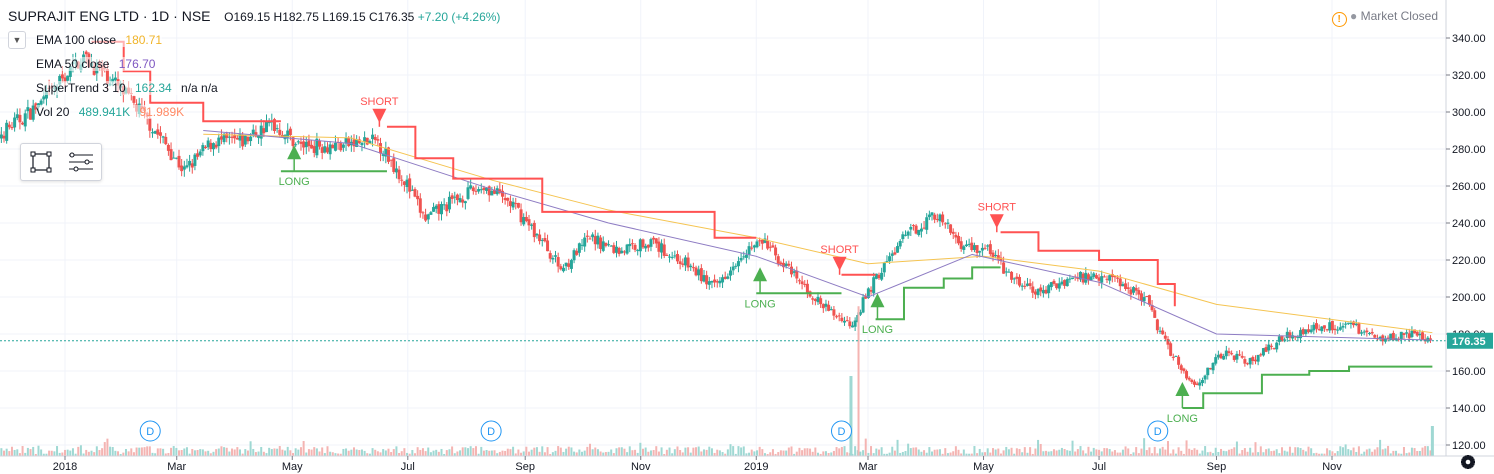  I want to click on symbol-title: SUPRAJIT ENG LTD · 1D · NSE, so click(109, 16).